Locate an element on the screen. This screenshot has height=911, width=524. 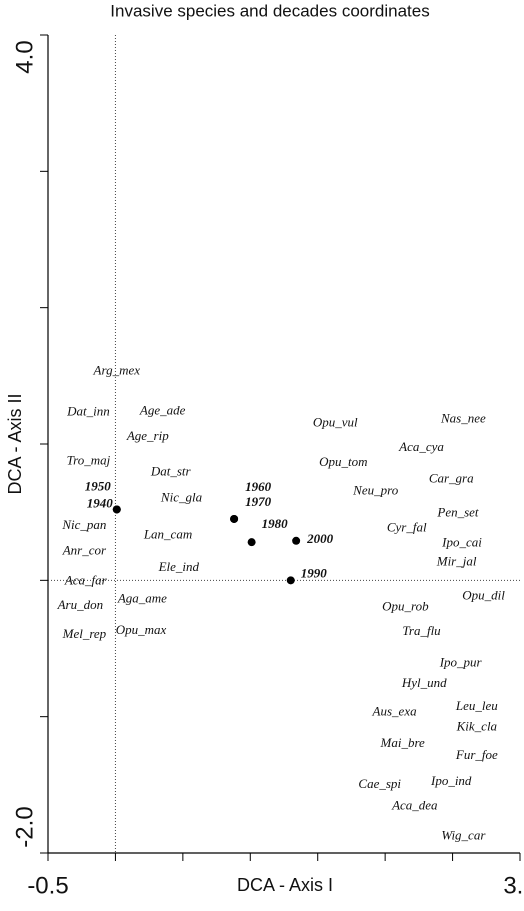
species-label: Mir_jal is located at coordinates (456, 561).